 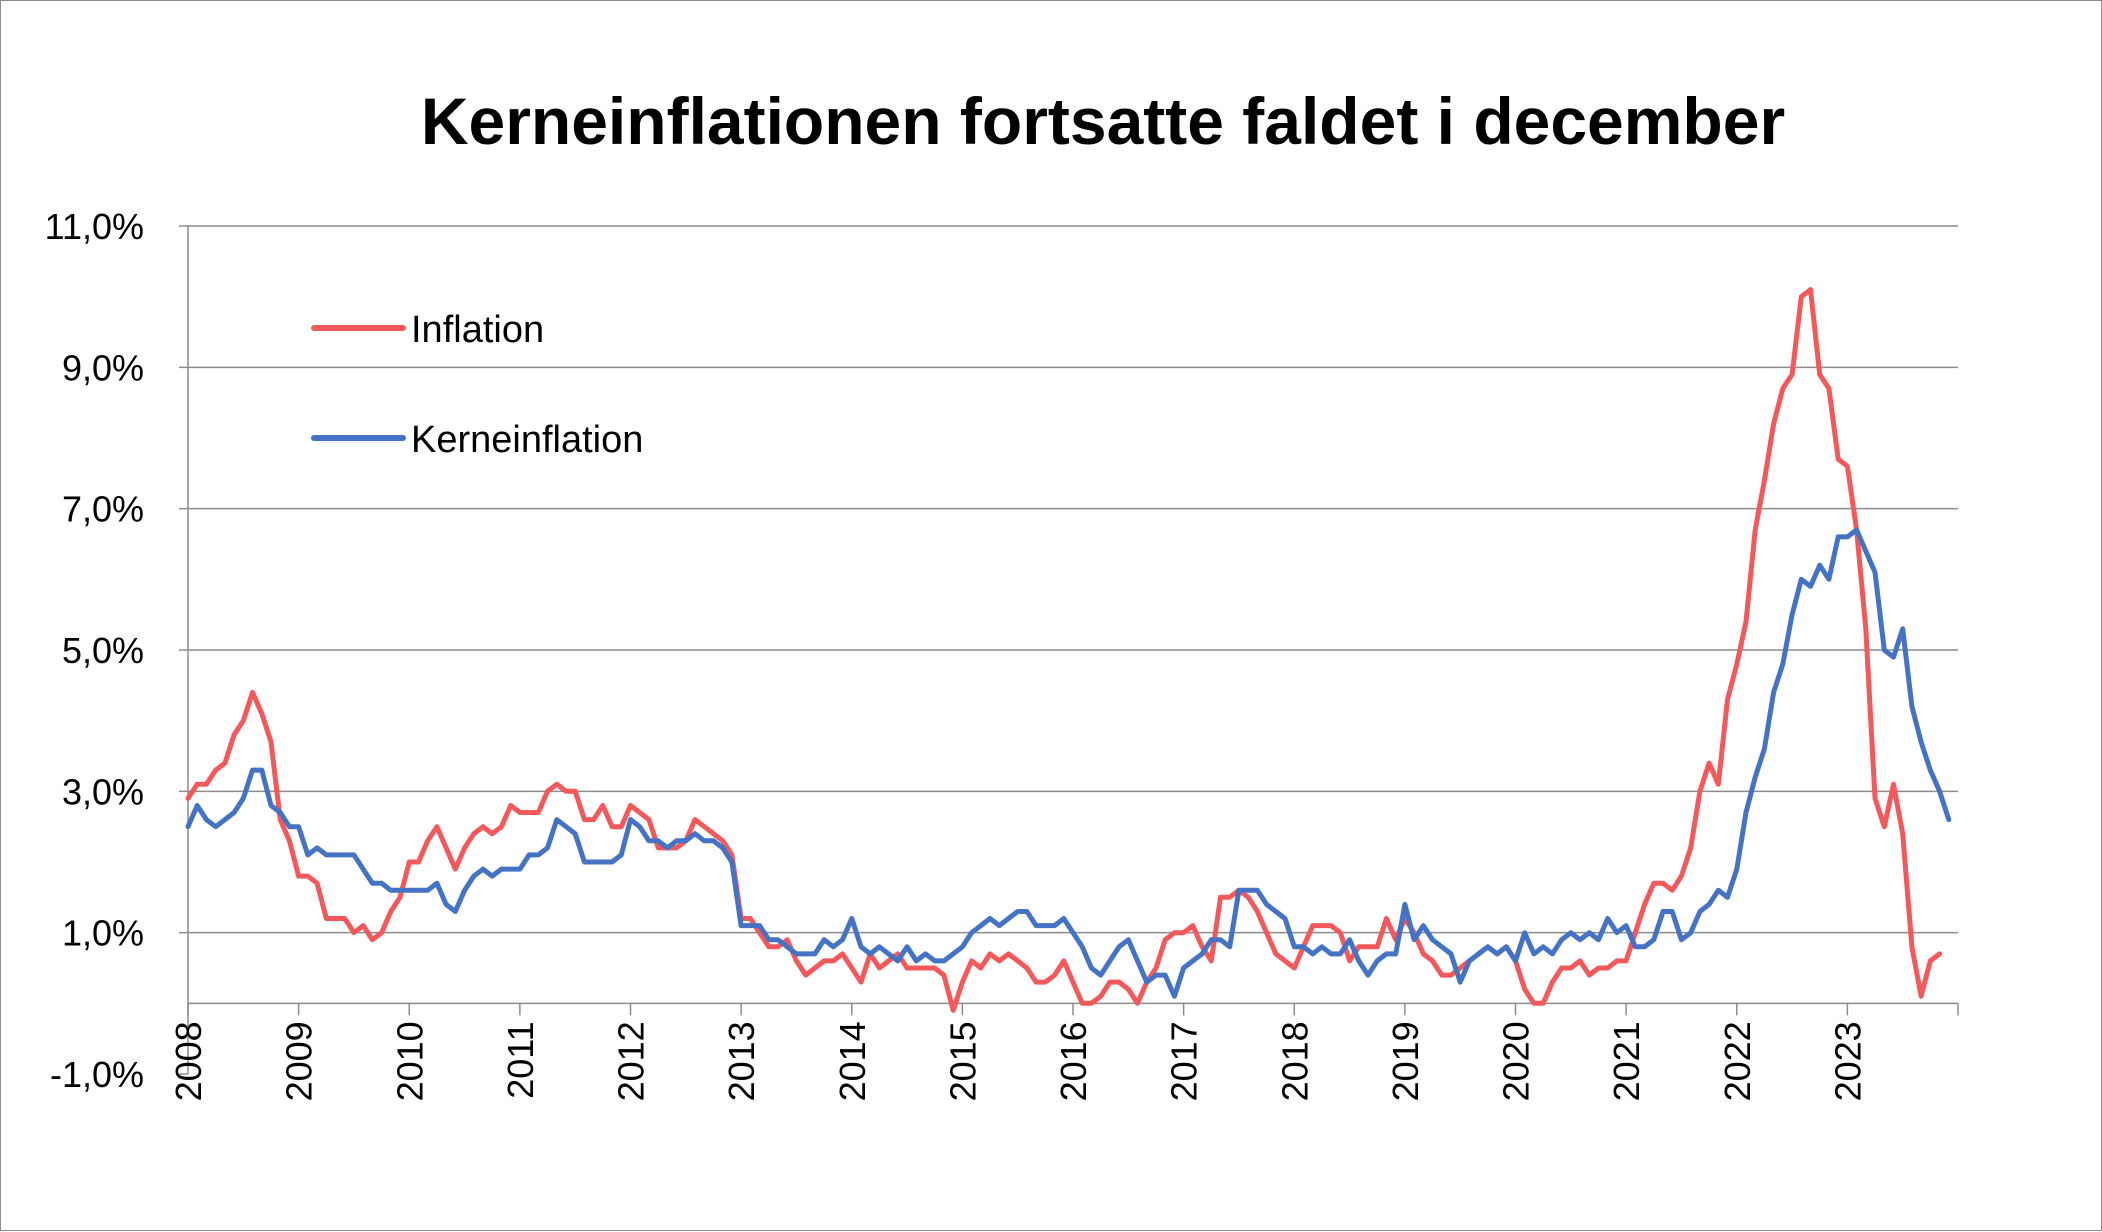 I want to click on x-tick-label: 2015, so click(x=962, y=1061).